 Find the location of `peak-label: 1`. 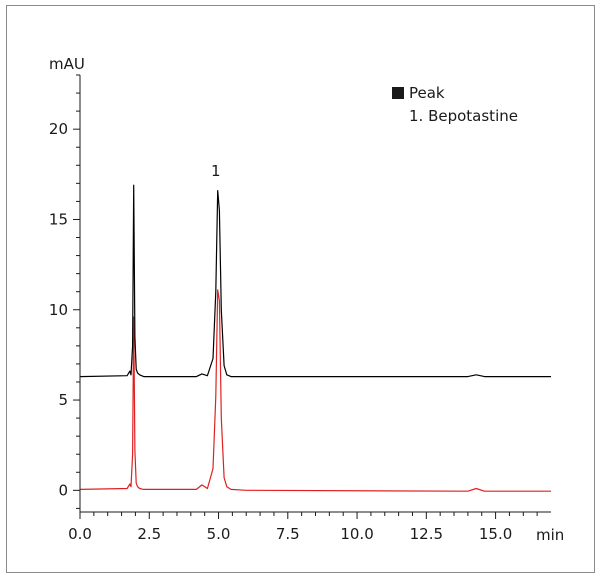

peak-label: 1 is located at coordinates (216, 171).